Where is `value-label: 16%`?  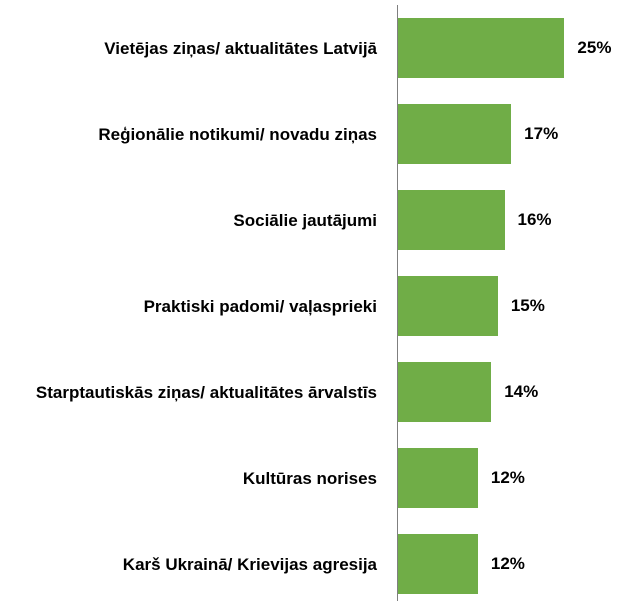 value-label: 16% is located at coordinates (534, 219).